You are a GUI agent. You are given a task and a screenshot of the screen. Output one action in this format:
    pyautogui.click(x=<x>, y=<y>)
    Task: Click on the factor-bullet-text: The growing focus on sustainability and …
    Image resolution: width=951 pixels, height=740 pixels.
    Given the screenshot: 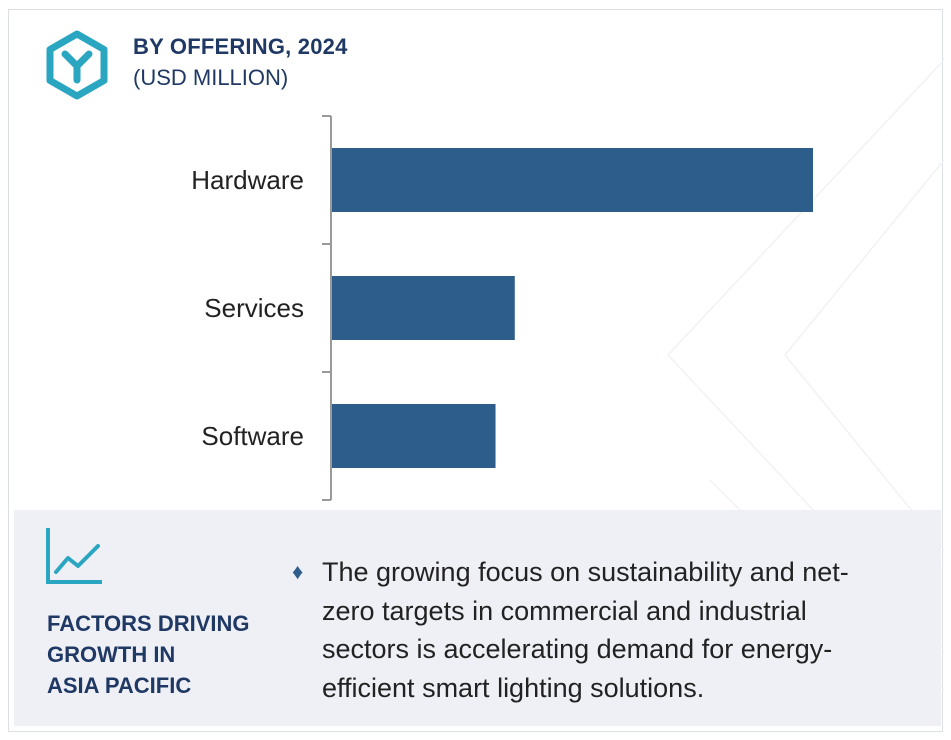 What is the action you would take?
    pyautogui.click(x=609, y=630)
    